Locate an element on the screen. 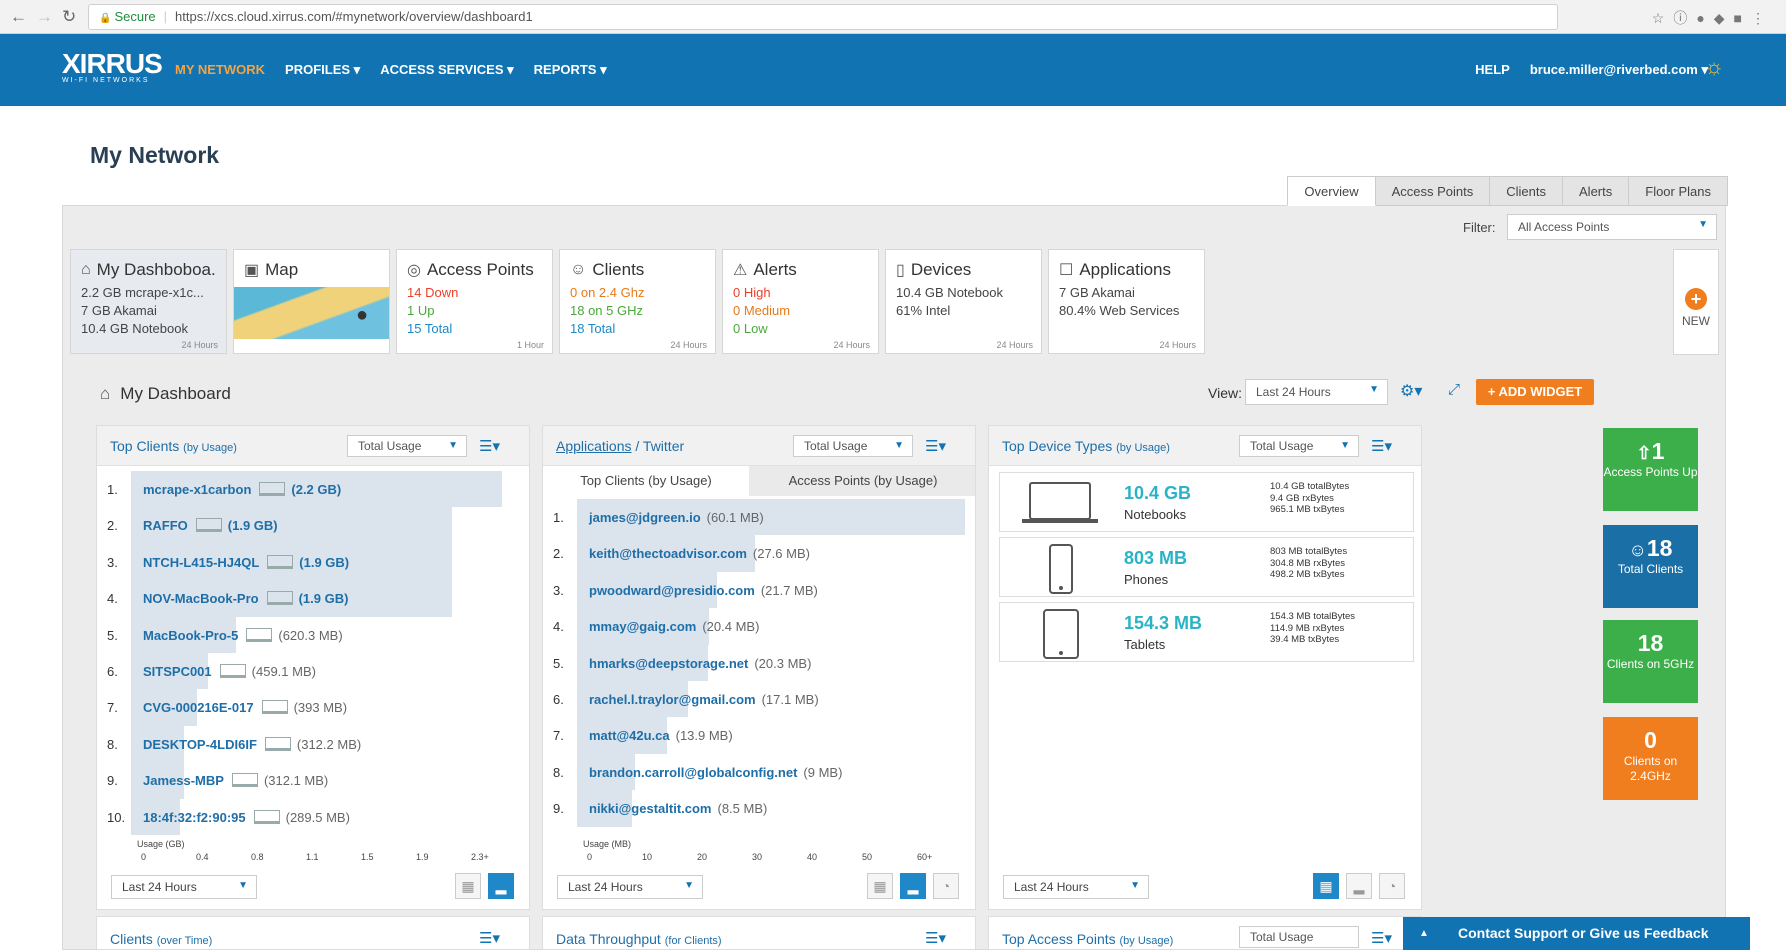 The height and width of the screenshot is (950, 1786). client-name-link: rachel.l.traylor@gmail.com is located at coordinates (672, 699).